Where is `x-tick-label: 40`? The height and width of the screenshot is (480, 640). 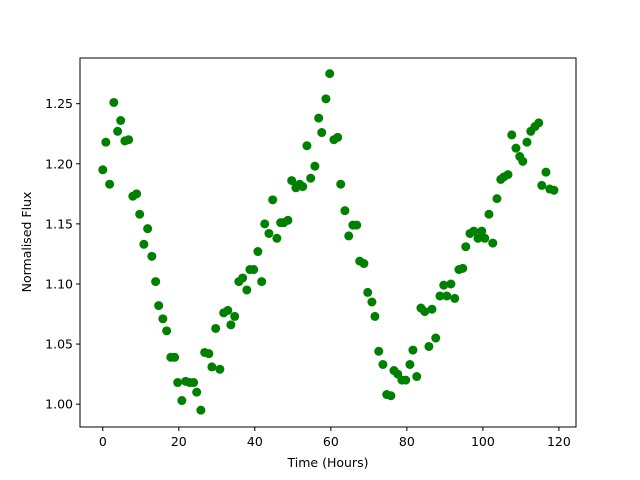
x-tick-label: 40 is located at coordinates (255, 441).